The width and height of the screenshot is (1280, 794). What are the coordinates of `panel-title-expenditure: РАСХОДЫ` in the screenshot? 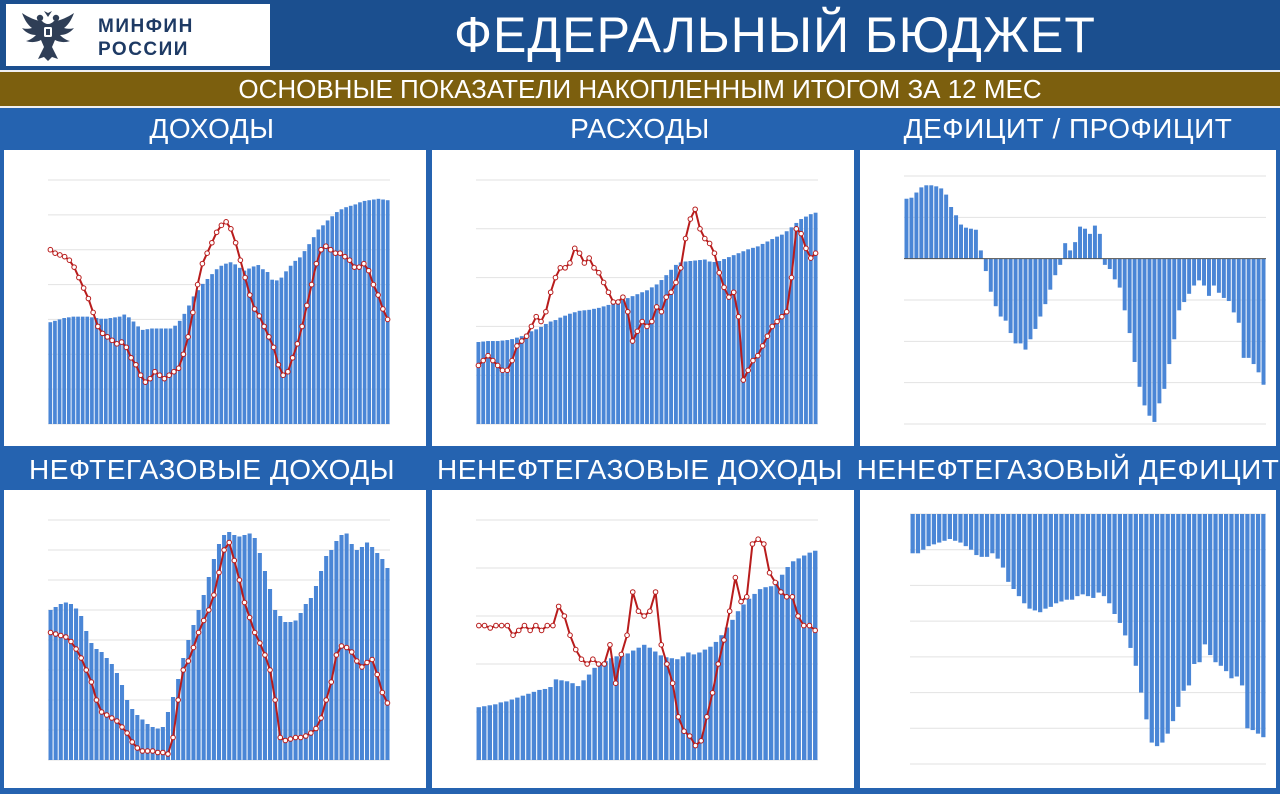 It's located at (640, 128).